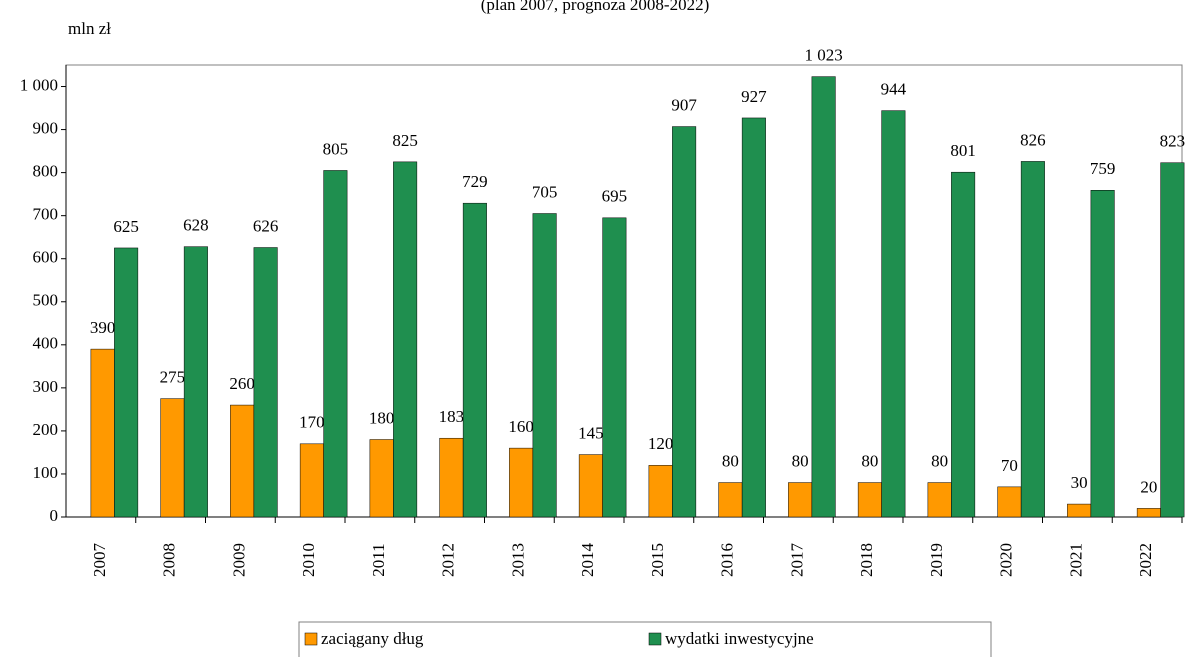 The image size is (1186, 657). I want to click on data-label: 729, so click(475, 181).